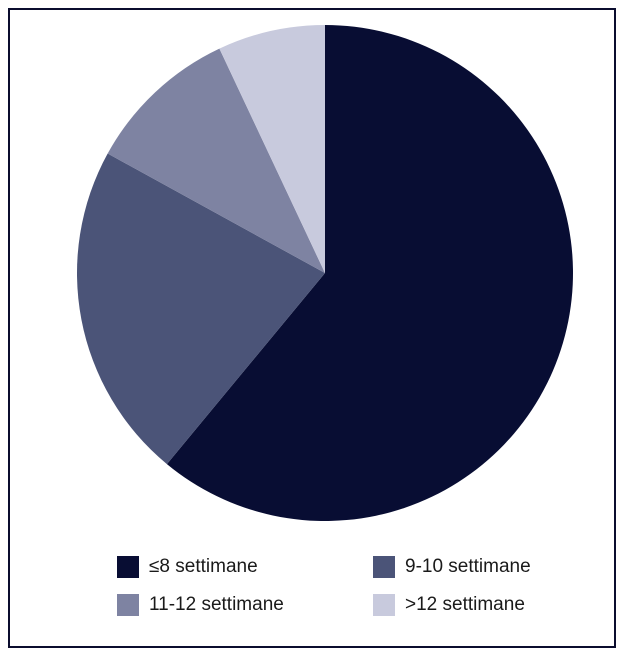  I want to click on legend-item: >12 settimane, so click(449, 605).